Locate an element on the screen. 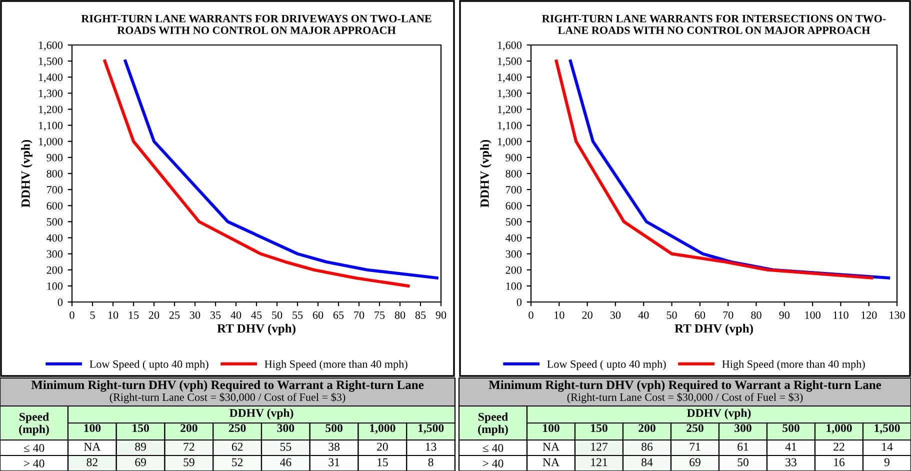 This screenshot has height=471, width=911. y-tick-label: 700 is located at coordinates (514, 190).